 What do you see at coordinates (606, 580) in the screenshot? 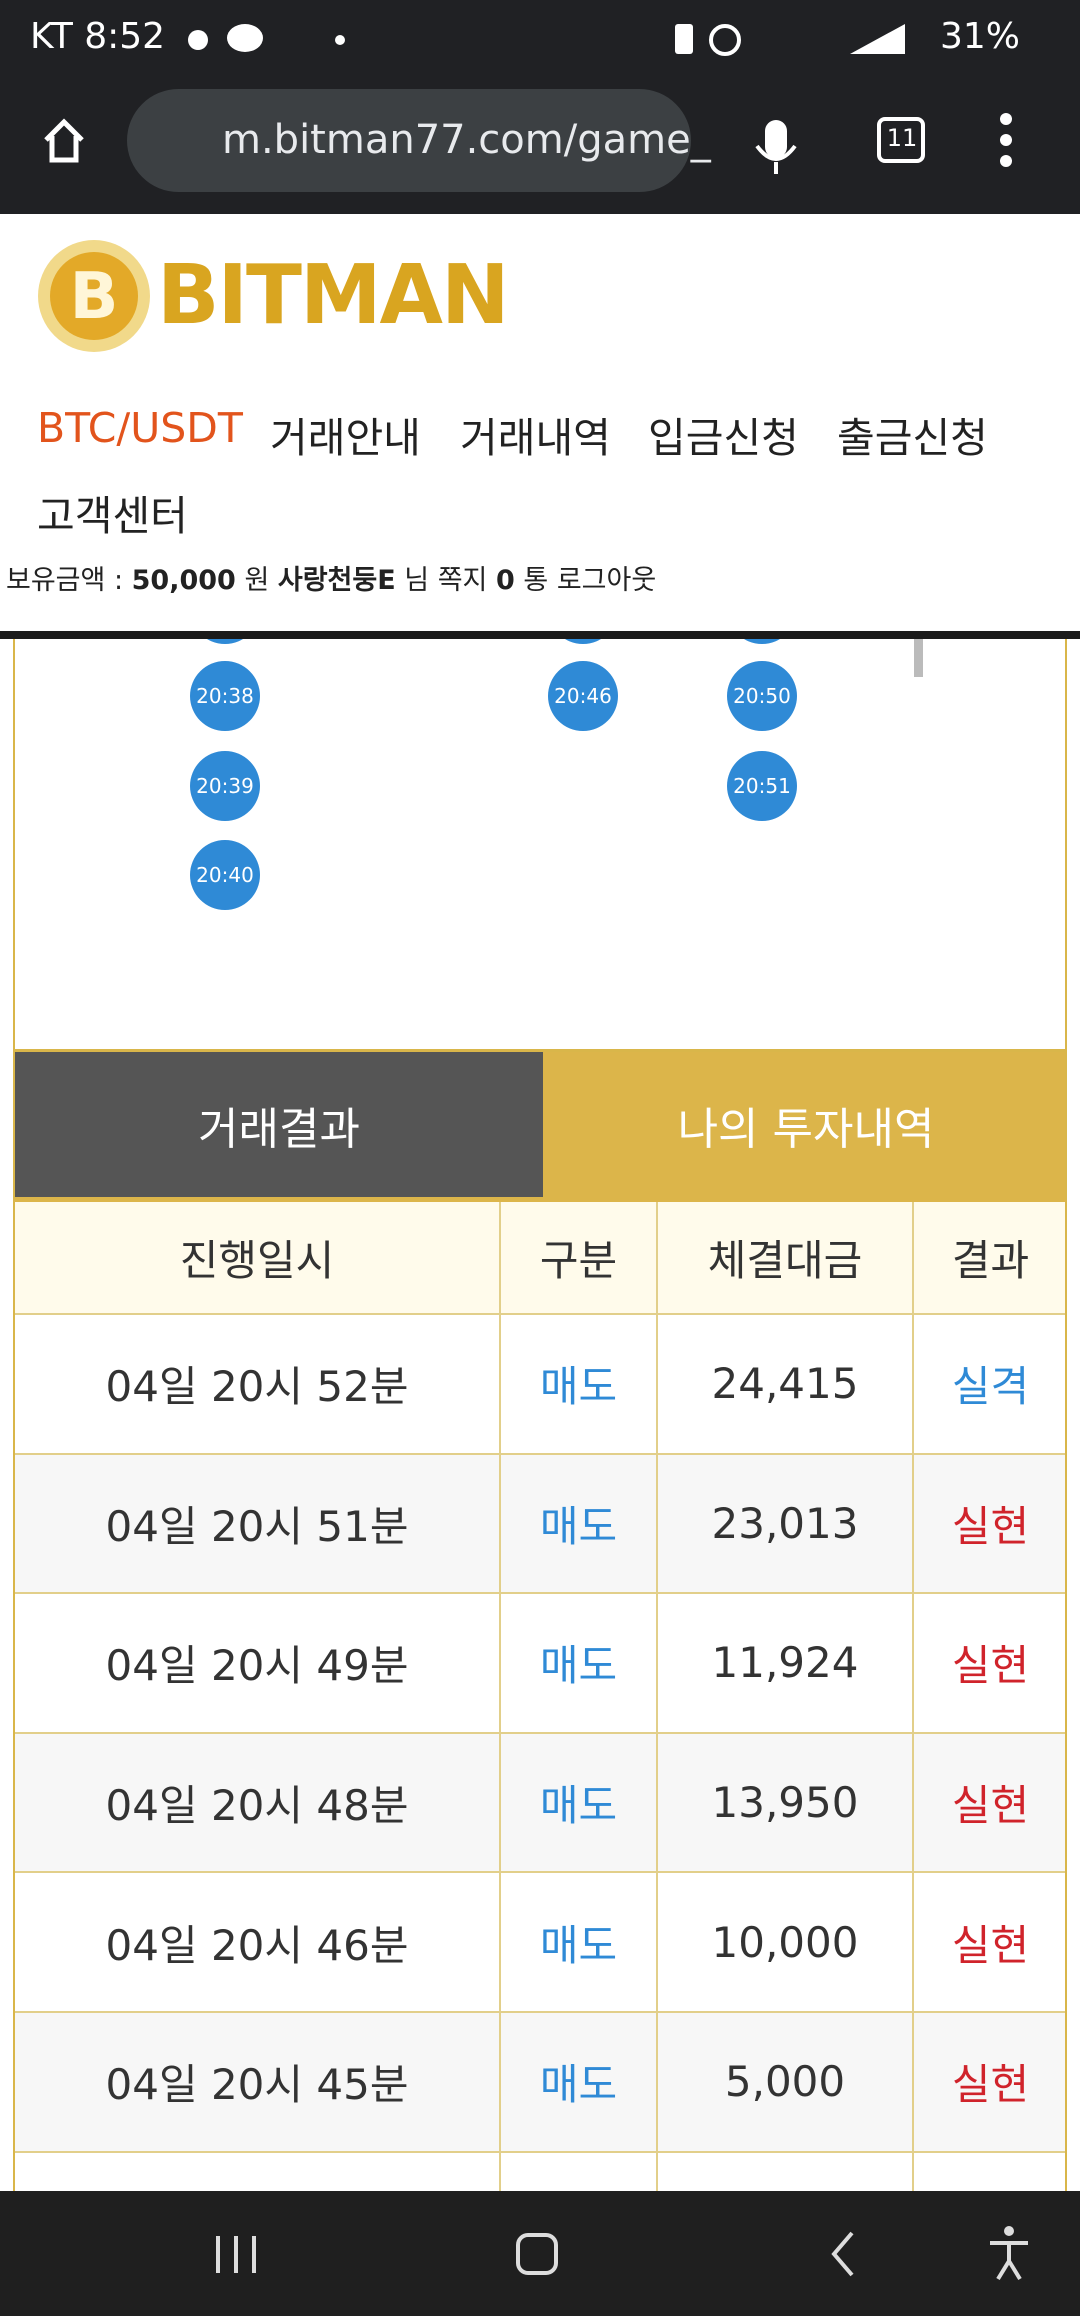
I see `logout: 로그아웃` at bounding box center [606, 580].